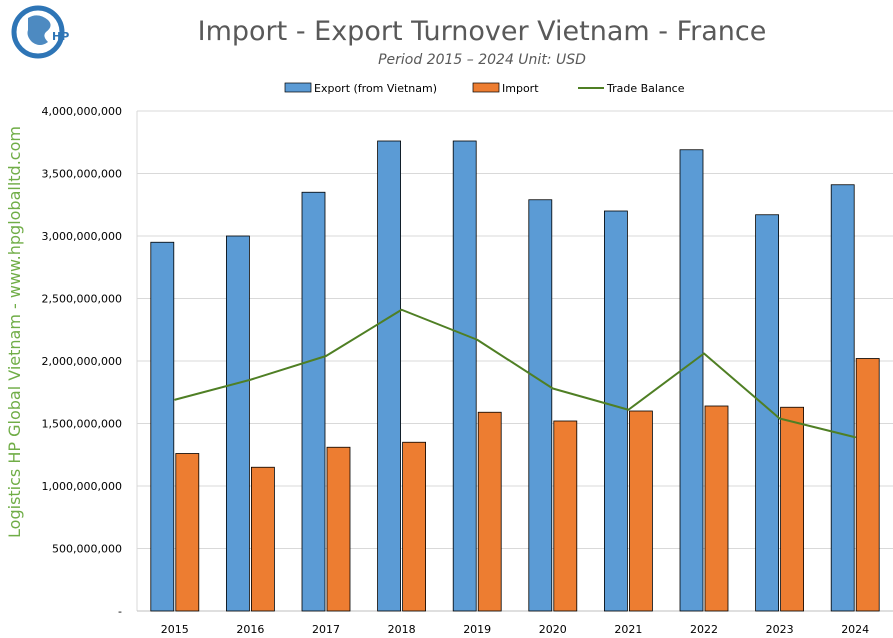 The width and height of the screenshot is (893, 638). What do you see at coordinates (87, 549) in the screenshot?
I see `y-tick-label: 500,000,000` at bounding box center [87, 549].